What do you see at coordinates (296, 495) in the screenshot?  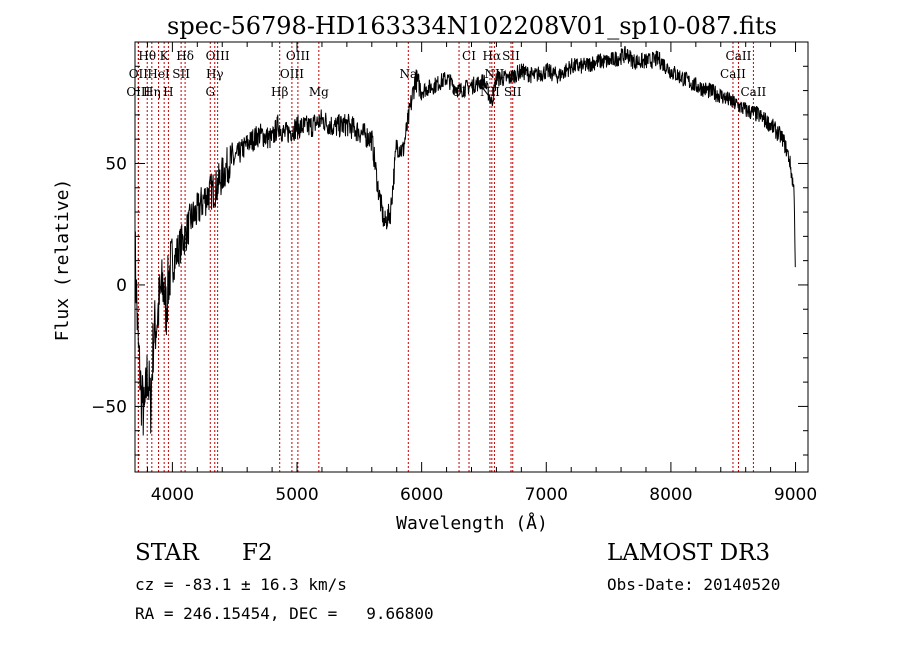 I see `x-tick-label: 5000` at bounding box center [296, 495].